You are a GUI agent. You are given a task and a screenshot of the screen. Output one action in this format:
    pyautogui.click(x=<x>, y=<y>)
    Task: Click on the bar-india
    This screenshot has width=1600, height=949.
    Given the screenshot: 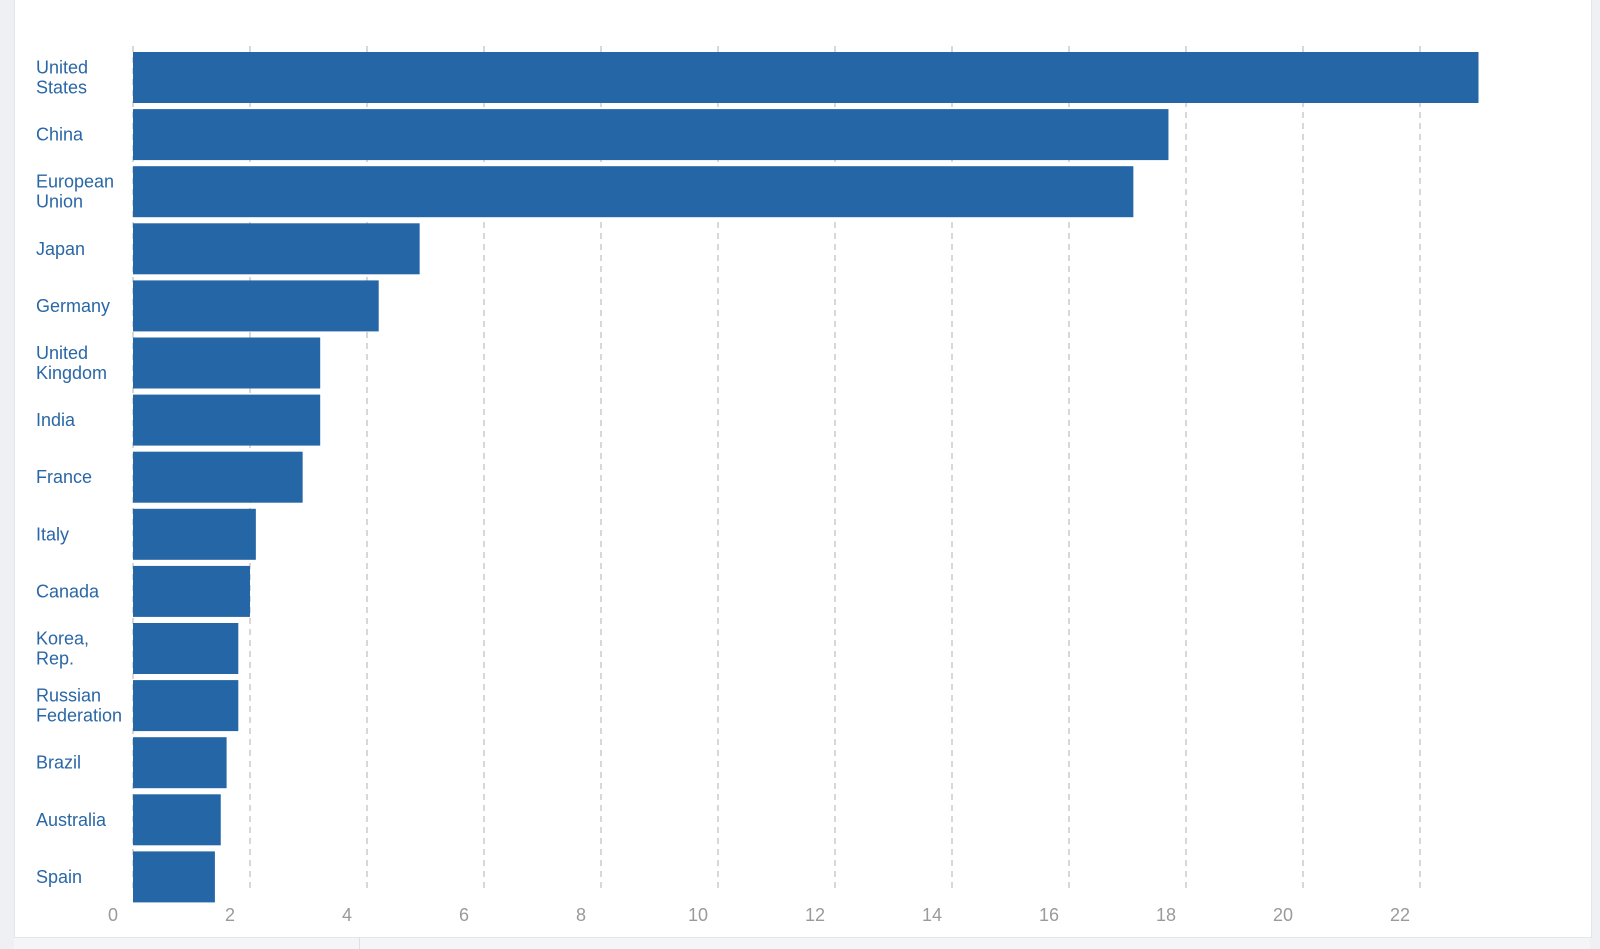 What is the action you would take?
    pyautogui.click(x=227, y=420)
    